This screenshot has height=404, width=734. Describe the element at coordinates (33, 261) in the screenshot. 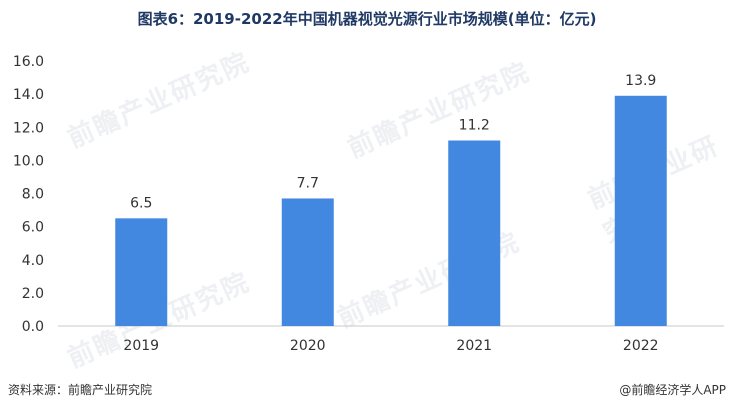

I see `y-tick-label: 4.0` at that location.